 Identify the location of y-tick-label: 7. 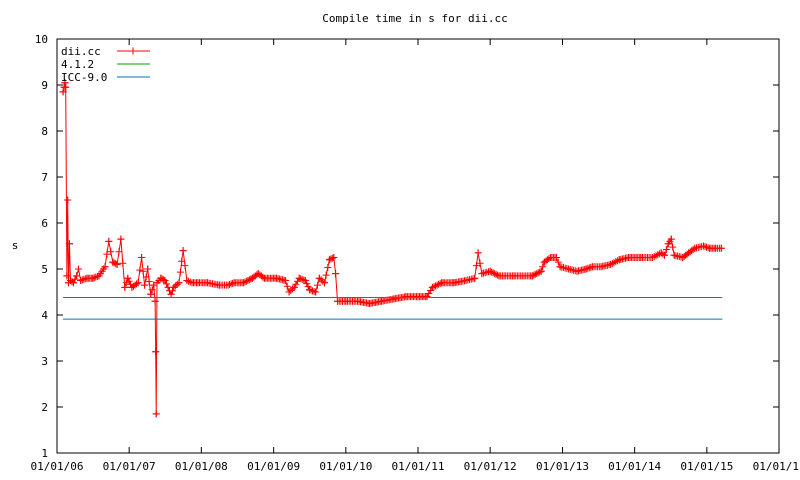
(44, 177).